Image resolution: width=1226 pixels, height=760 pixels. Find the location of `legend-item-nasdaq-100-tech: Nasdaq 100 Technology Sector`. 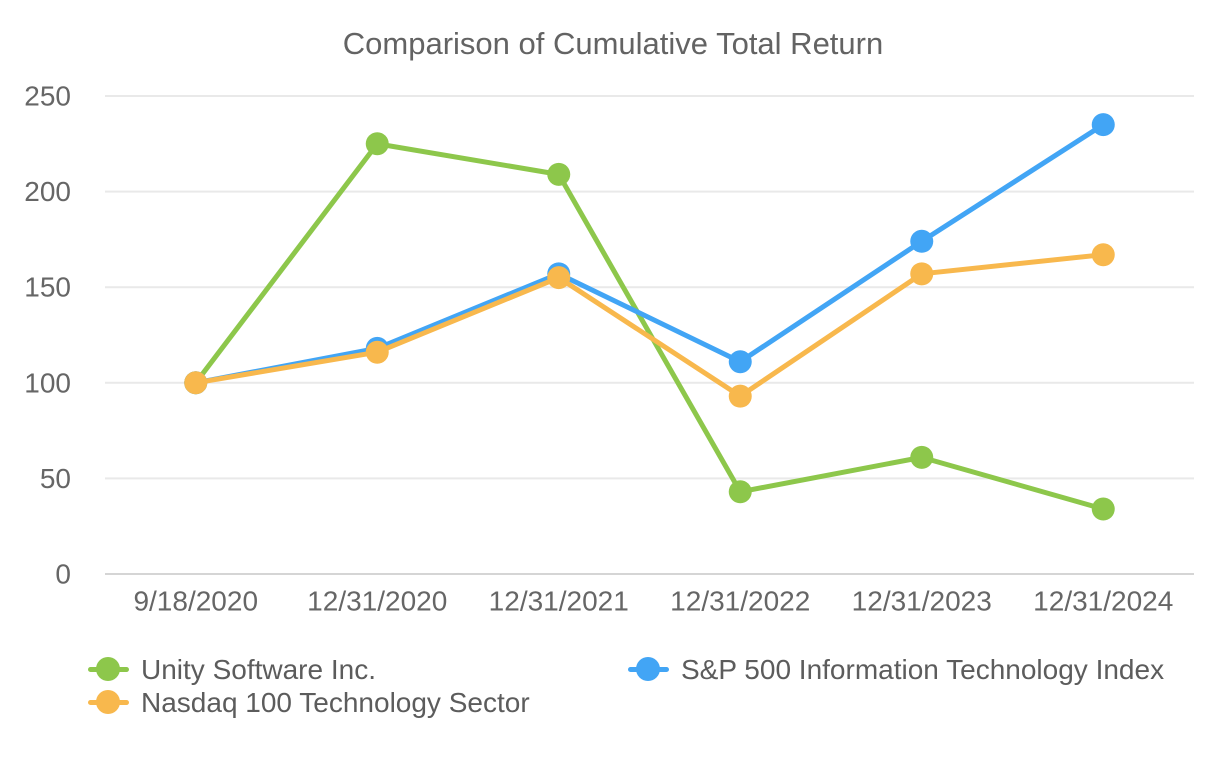

legend-item-nasdaq-100-tech: Nasdaq 100 Technology Sector is located at coordinates (358, 702).